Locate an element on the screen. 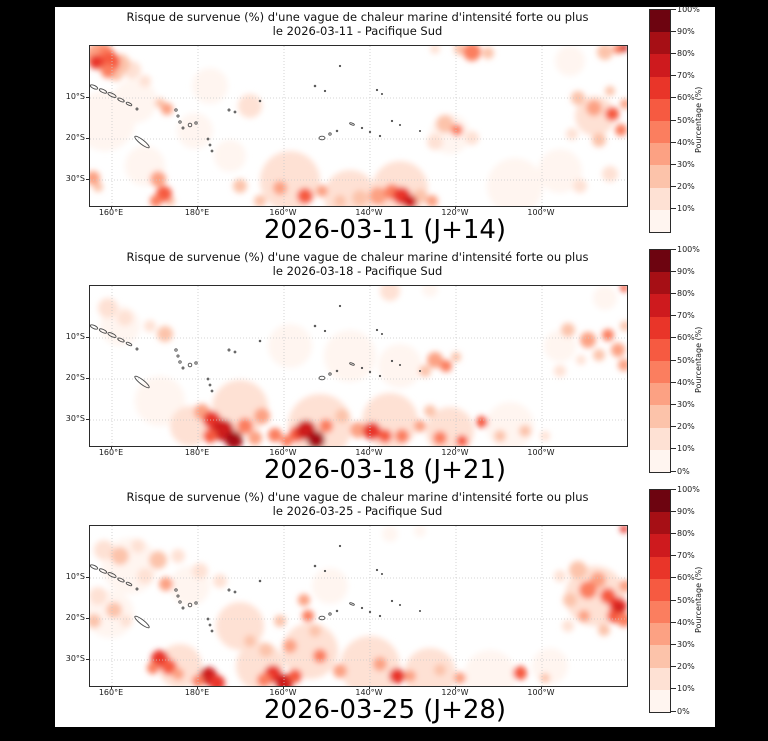 Image resolution: width=768 pixels, height=741 pixels. title-line-2: le 2026-03-11 - Pacifique Sud is located at coordinates (357, 30).